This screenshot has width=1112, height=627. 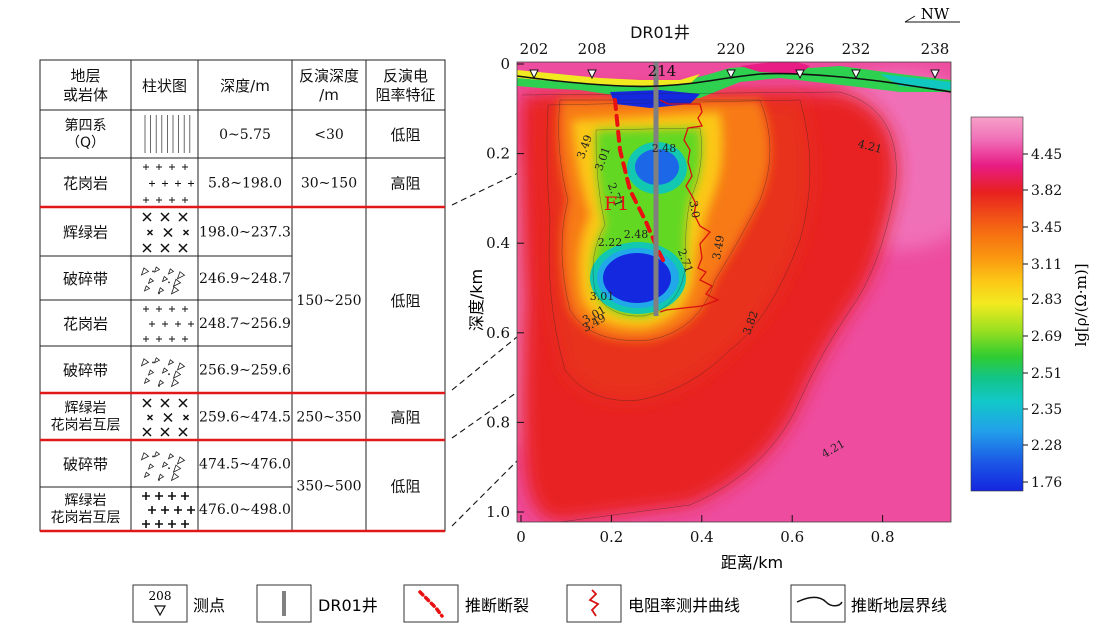 I want to click on table-inversion-depth: 150~250, so click(x=328, y=301).